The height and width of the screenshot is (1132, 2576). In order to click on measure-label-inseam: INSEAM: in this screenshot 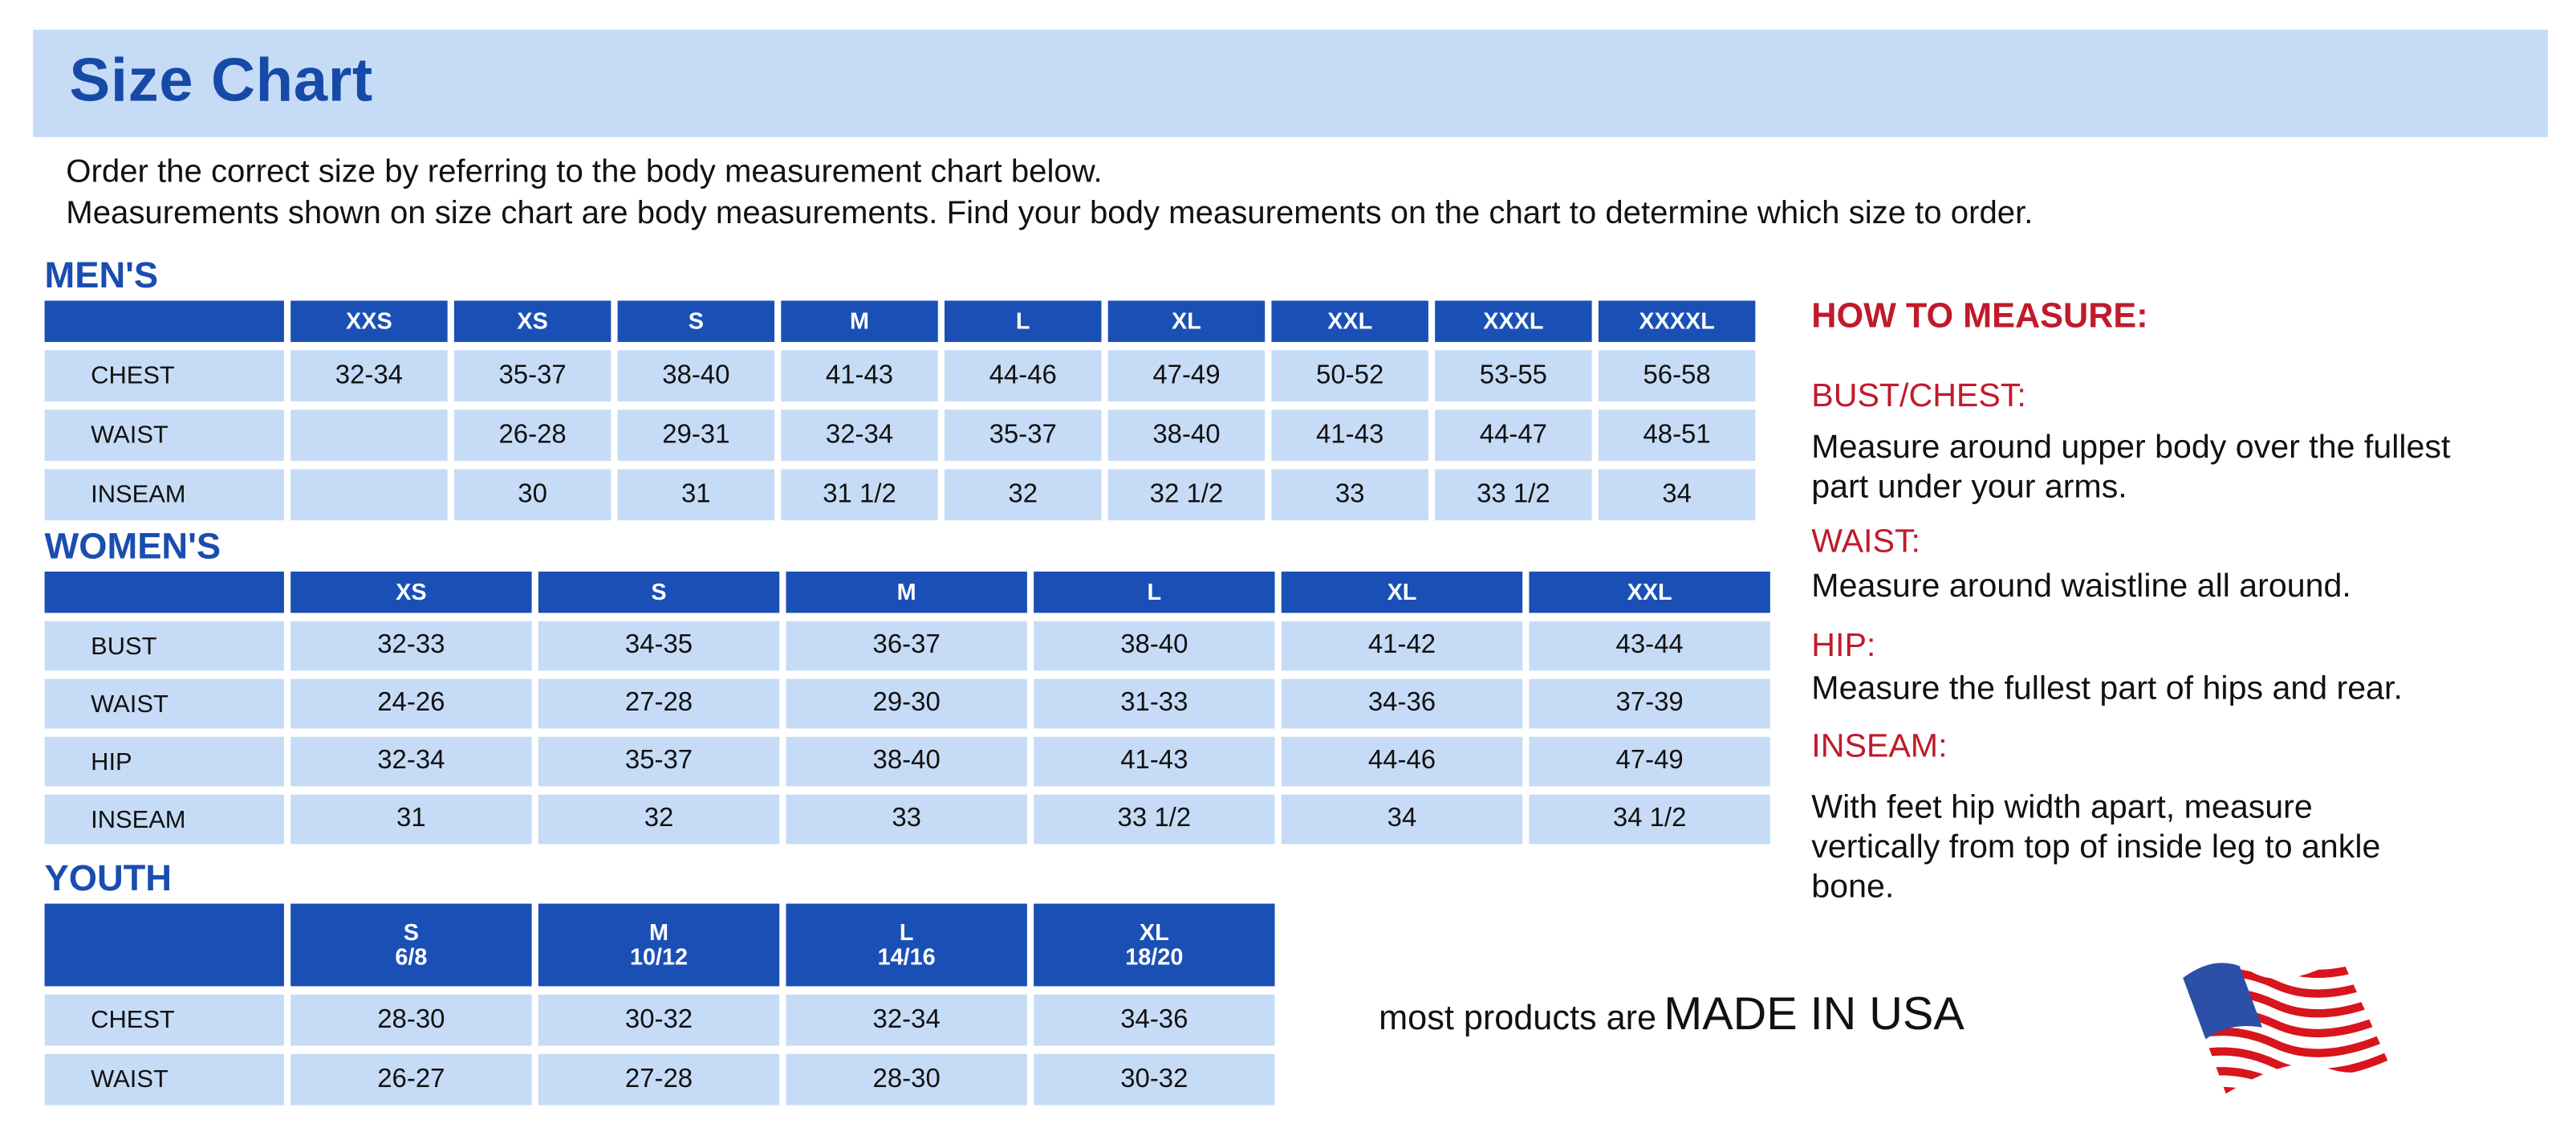, I will do `click(1879, 746)`.